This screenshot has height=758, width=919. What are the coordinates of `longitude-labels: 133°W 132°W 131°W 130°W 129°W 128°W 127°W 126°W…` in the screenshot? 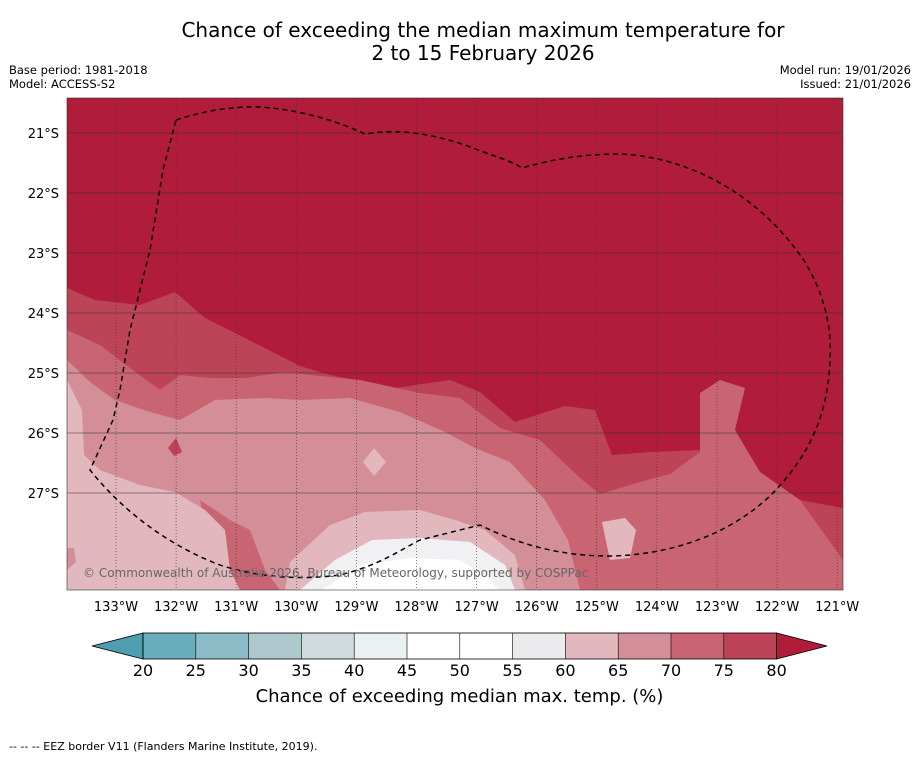 It's located at (477, 607).